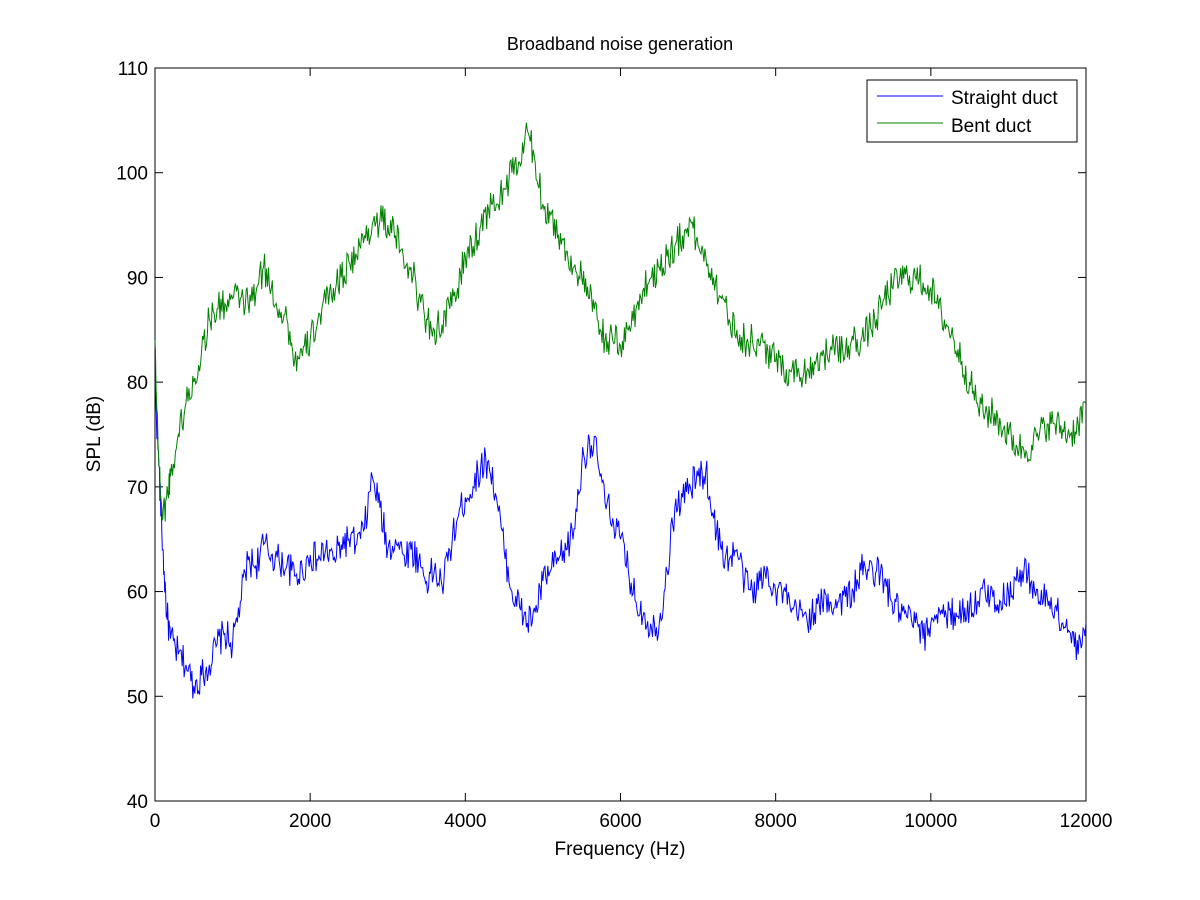  What do you see at coordinates (133, 69) in the screenshot?
I see `y-tick-label: 110` at bounding box center [133, 69].